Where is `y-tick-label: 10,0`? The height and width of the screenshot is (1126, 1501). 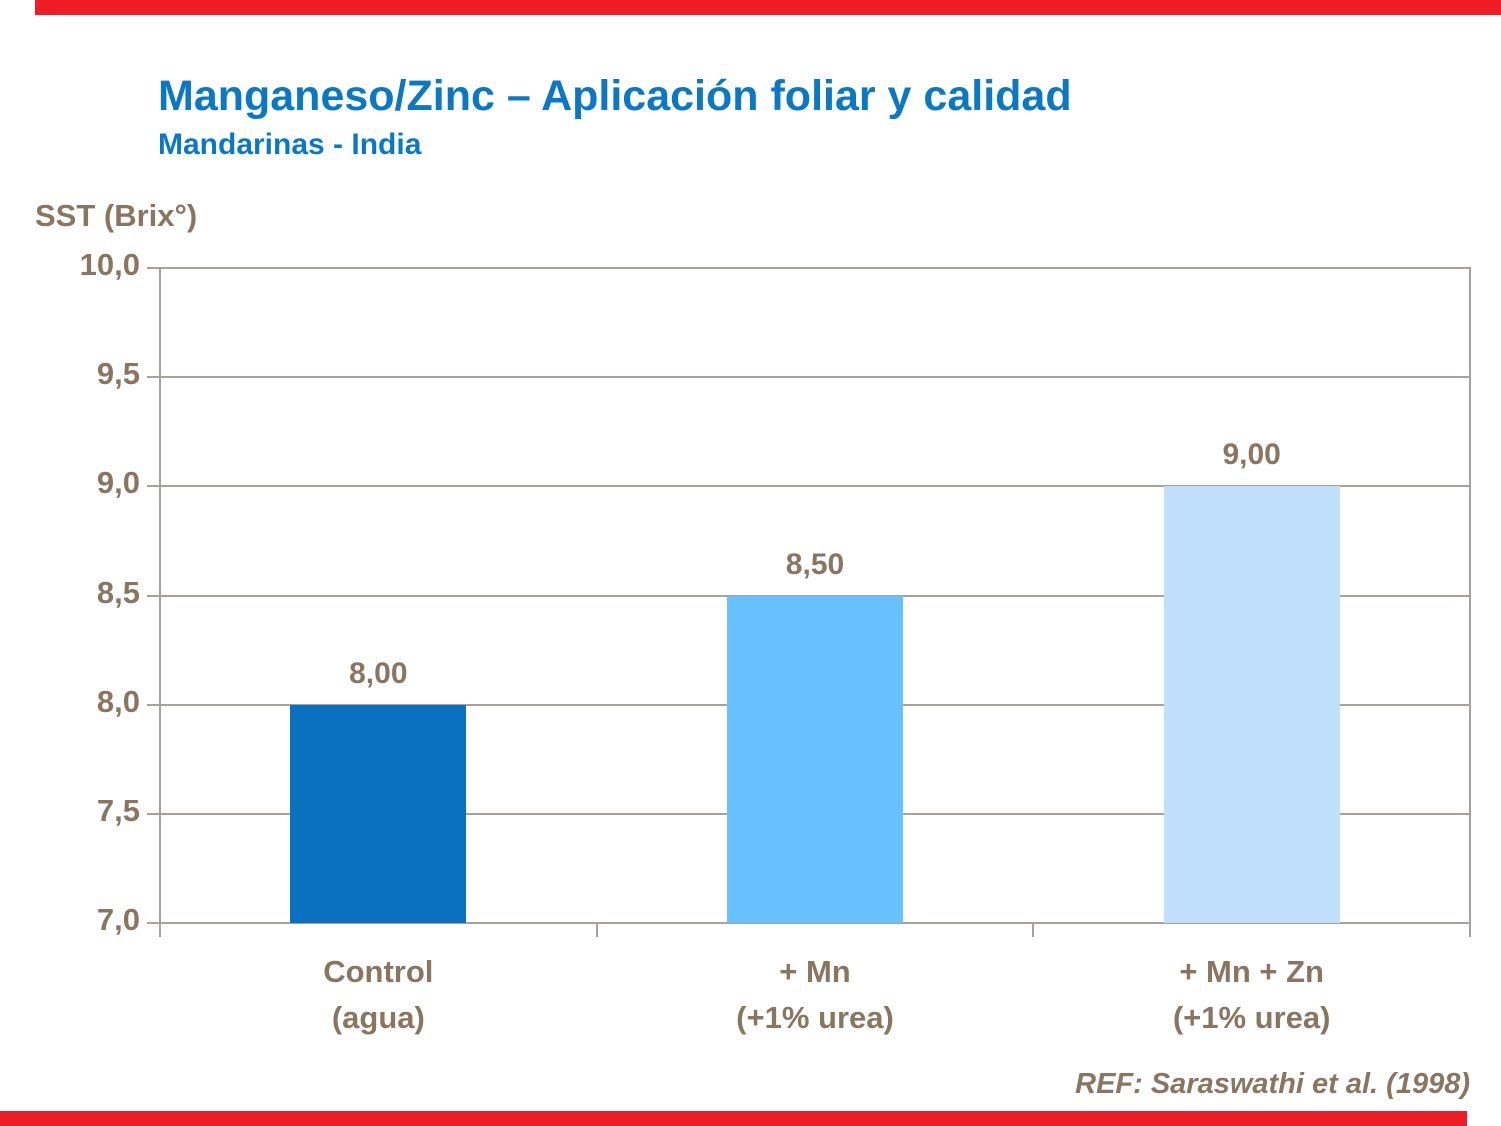 y-tick-label: 10,0 is located at coordinates (109, 264).